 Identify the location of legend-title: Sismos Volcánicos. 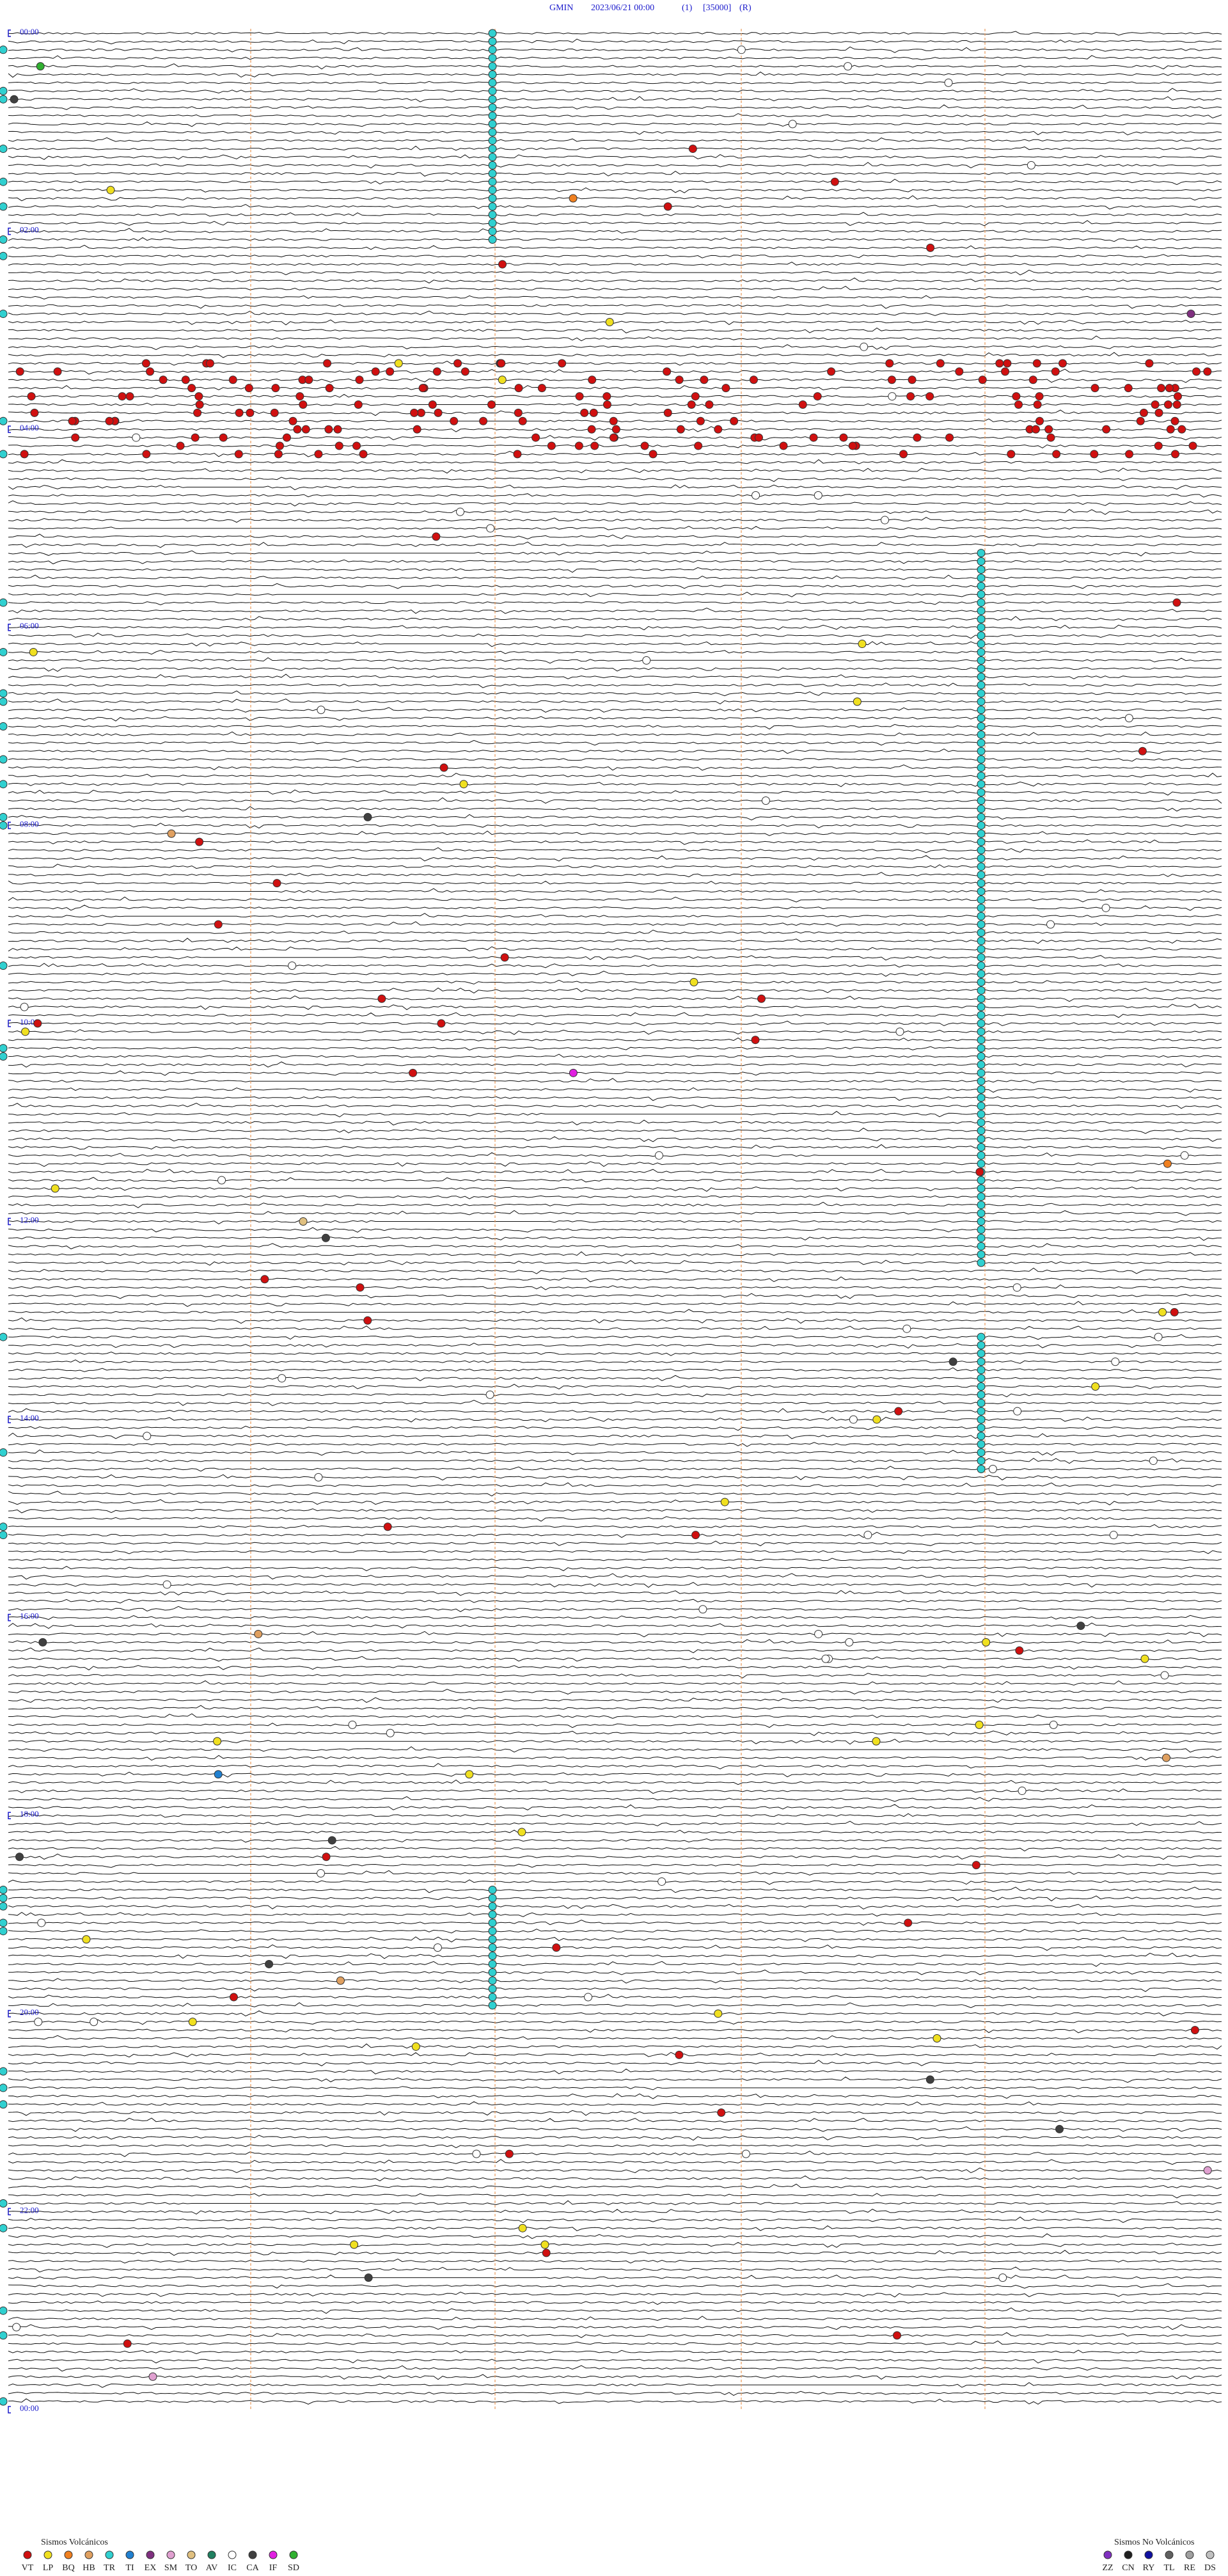
(74, 2542).